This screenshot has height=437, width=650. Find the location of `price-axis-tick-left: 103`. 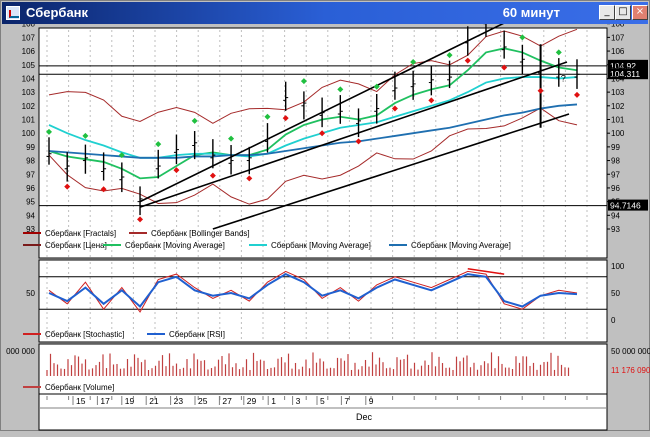

price-axis-tick-left: 103 is located at coordinates (29, 92).